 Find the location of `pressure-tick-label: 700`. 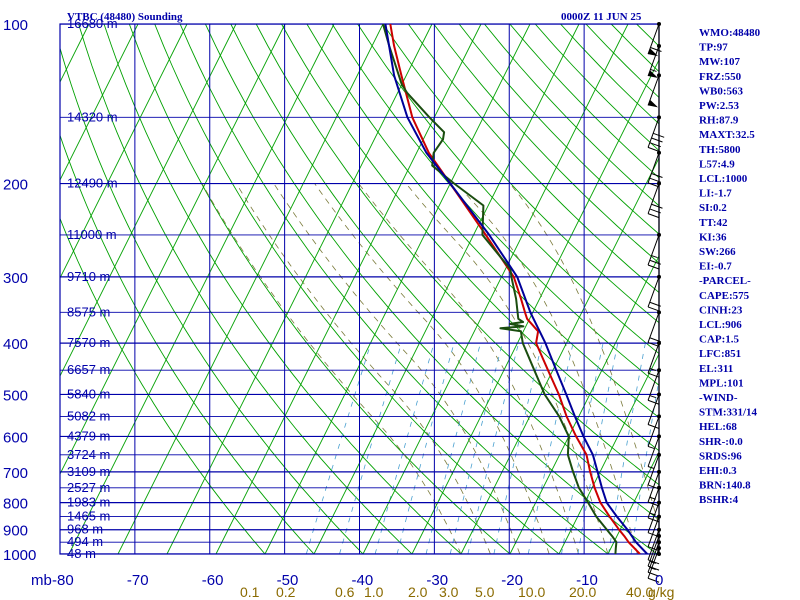

pressure-tick-label: 700 is located at coordinates (15, 473).